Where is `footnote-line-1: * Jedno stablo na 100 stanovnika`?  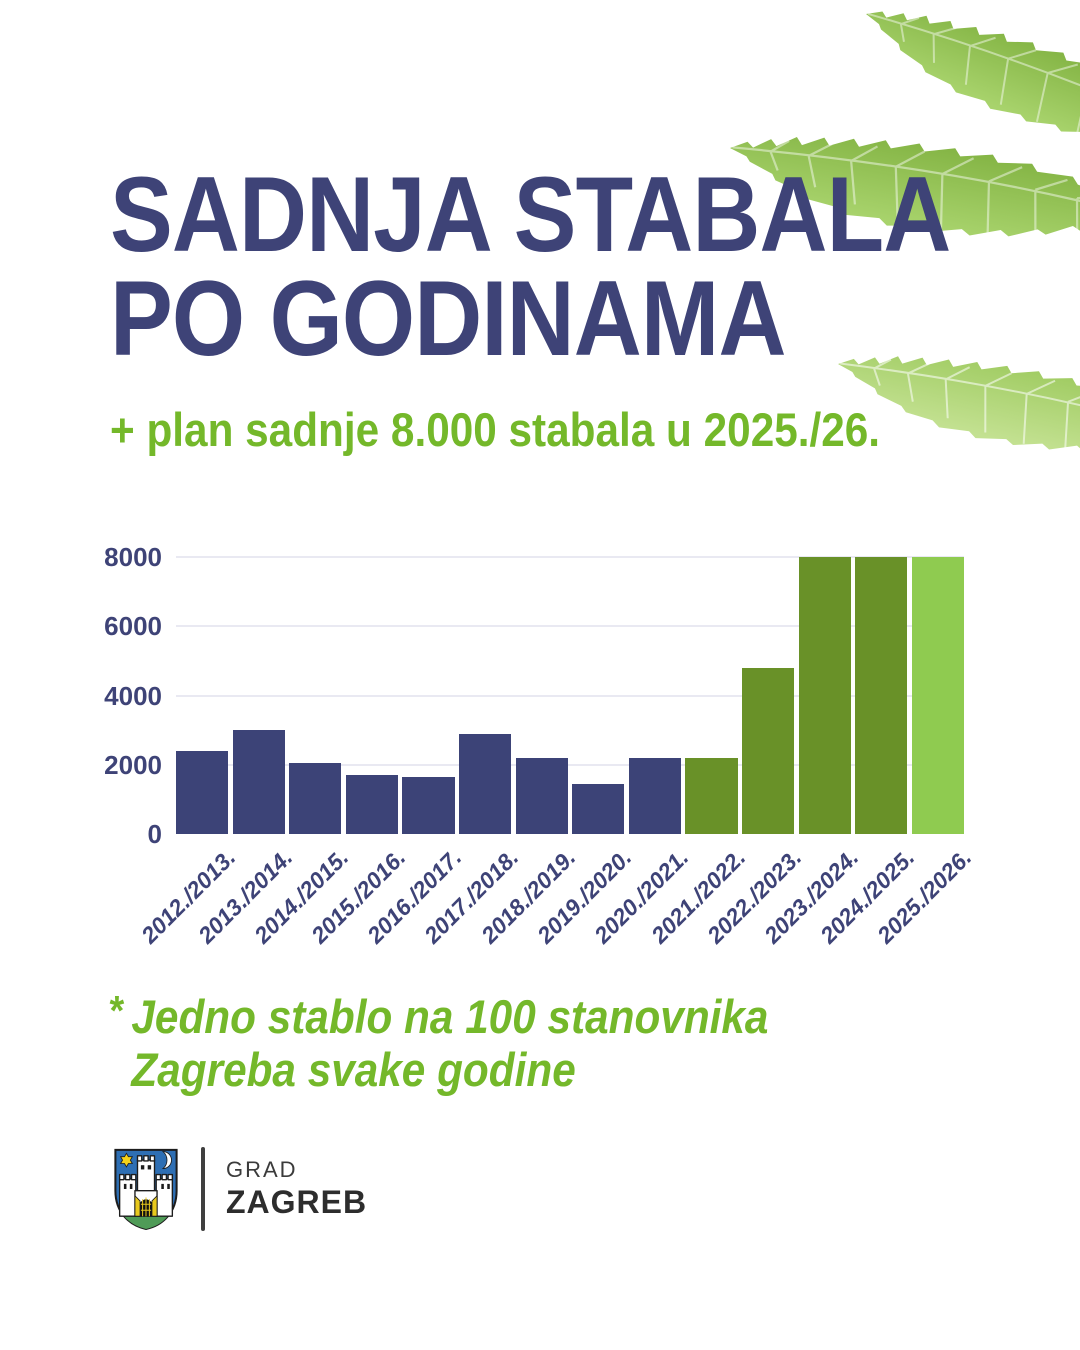 footnote-line-1: * Jedno stablo na 100 stanovnika is located at coordinates (438, 1013).